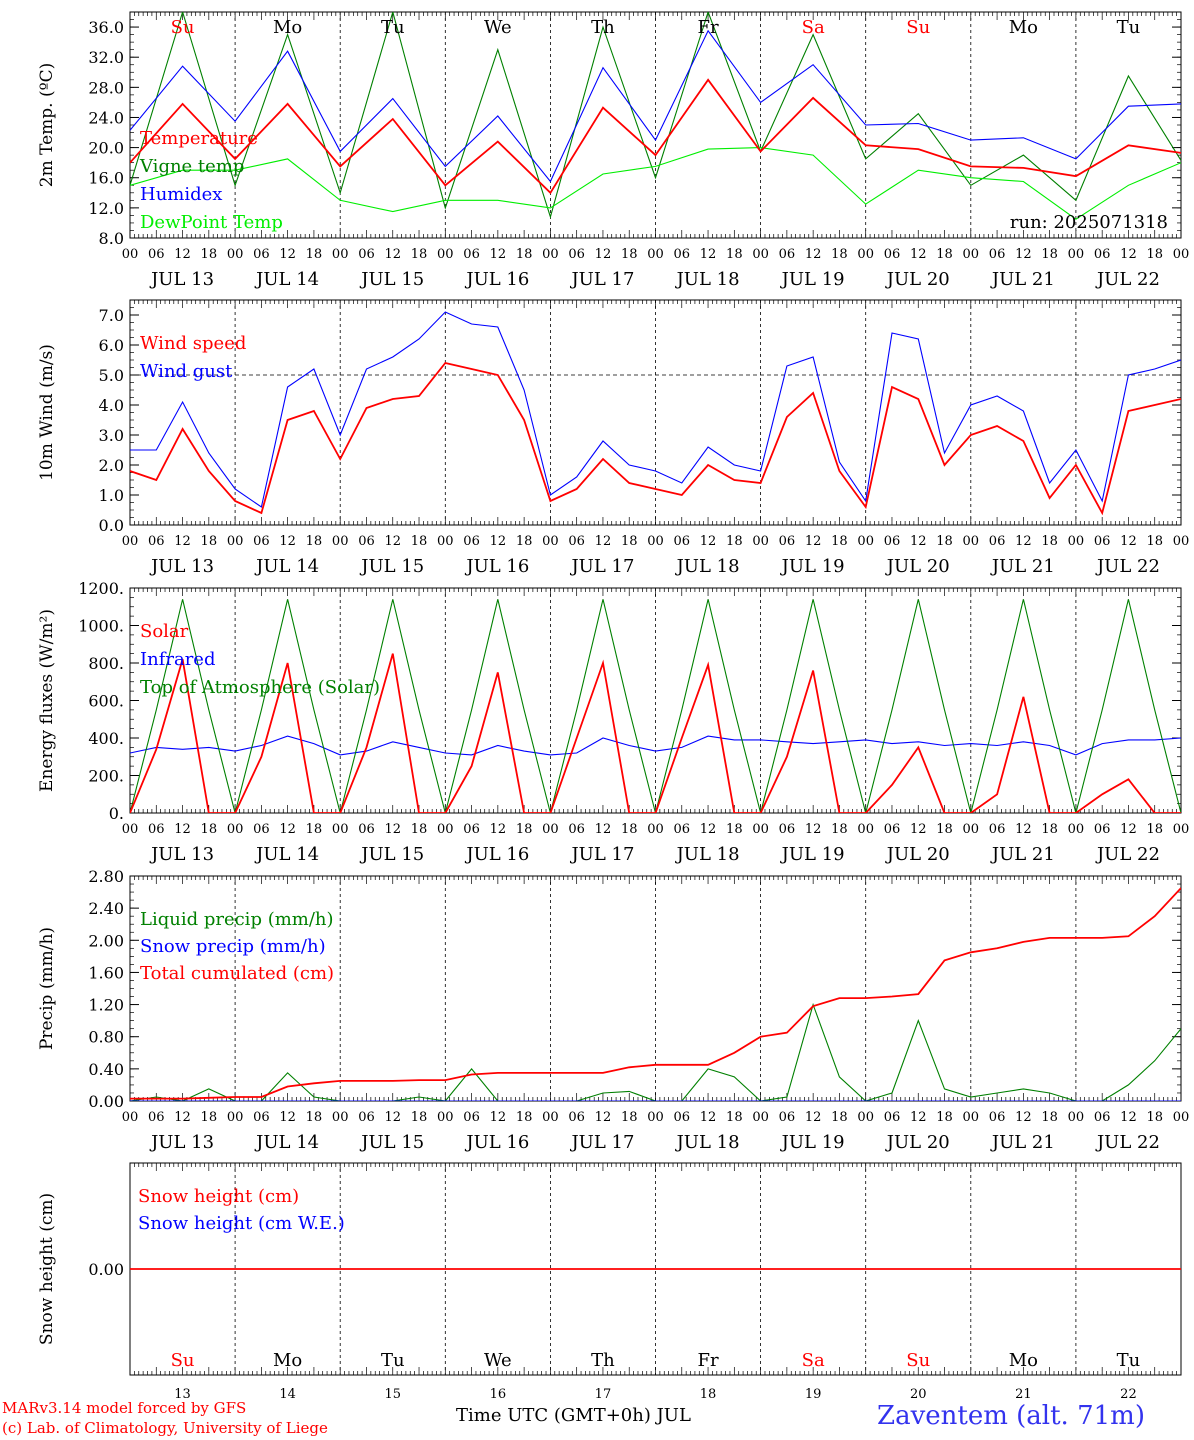 The width and height of the screenshot is (1194, 1440). Describe the element at coordinates (917, 279) in the screenshot. I see `date-label: JUL 20` at that location.